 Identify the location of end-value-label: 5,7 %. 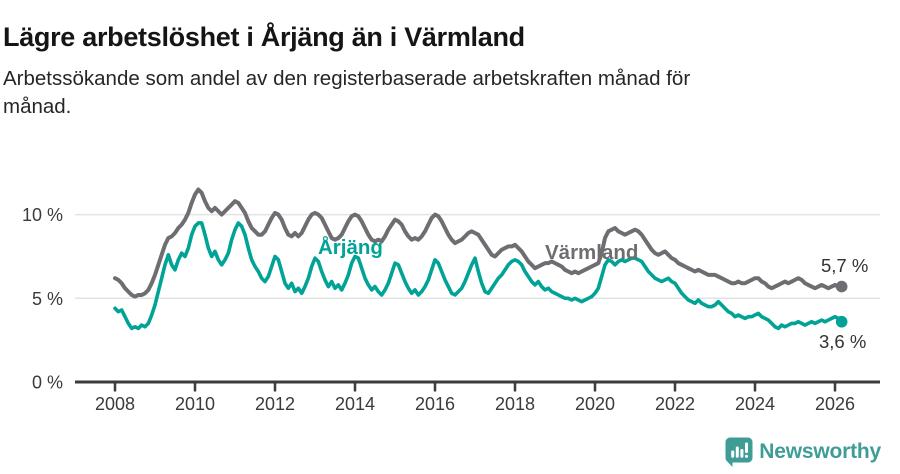
(844, 265).